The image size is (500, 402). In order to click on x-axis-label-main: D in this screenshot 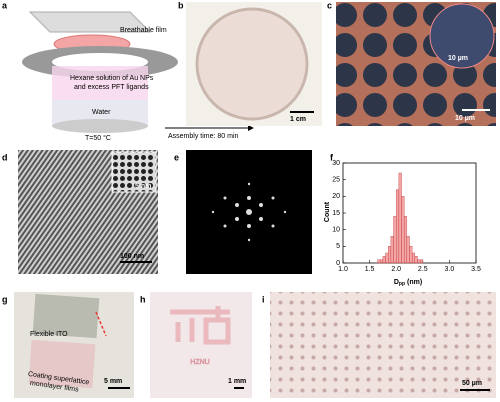, I will do `click(396, 282)`.